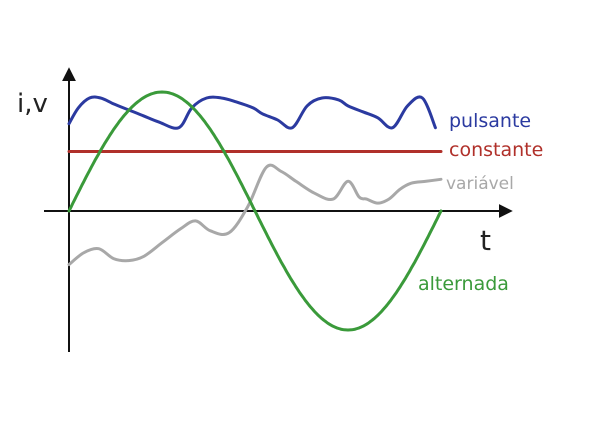 This screenshot has height=422, width=591. Describe the element at coordinates (490, 121) in the screenshot. I see `legend-pulsante: pulsante` at that location.